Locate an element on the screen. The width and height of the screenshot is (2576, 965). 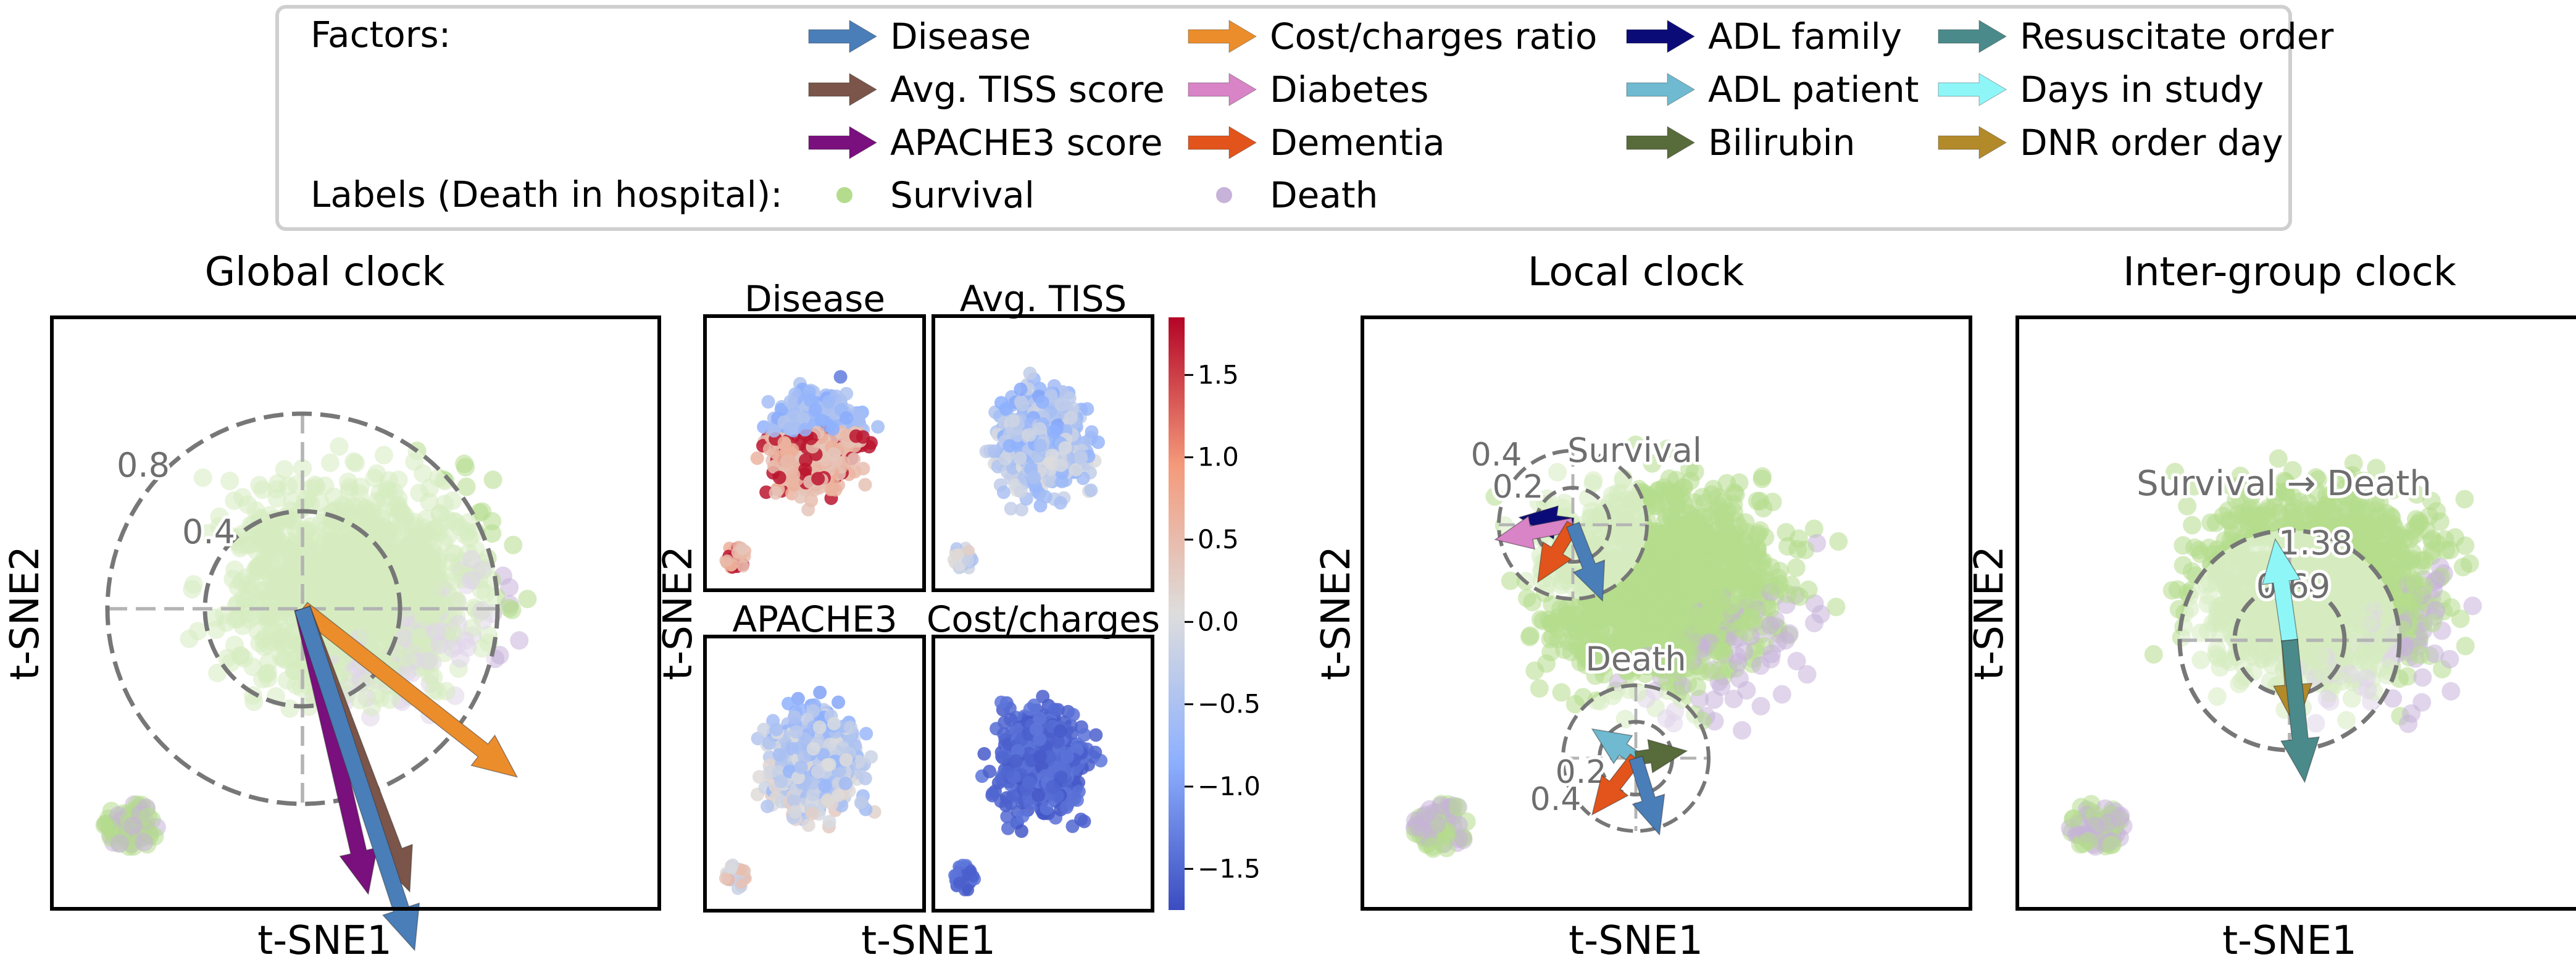
legend-factors-label: Factors: is located at coordinates (381, 35).